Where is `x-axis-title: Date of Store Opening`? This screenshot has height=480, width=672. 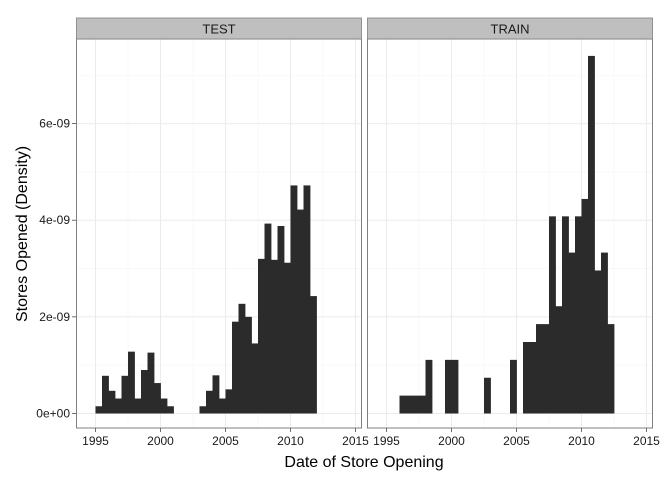
x-axis-title: Date of Store Opening is located at coordinates (363, 462).